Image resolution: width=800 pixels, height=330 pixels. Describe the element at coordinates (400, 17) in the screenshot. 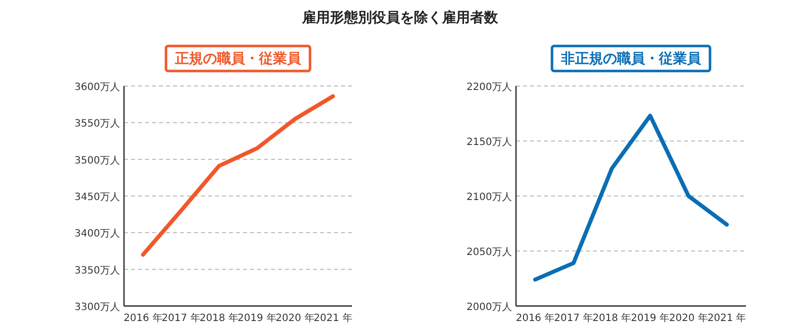

I see `text: 雇用形態別役員を除く雇用者数` at that location.